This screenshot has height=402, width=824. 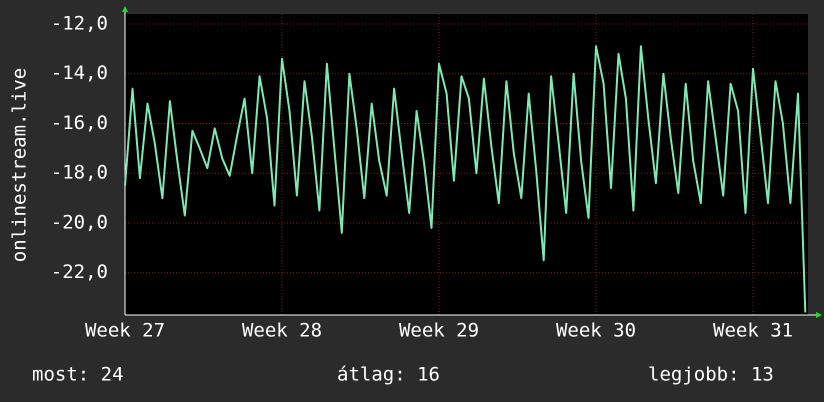 I want to click on footer-stat: átlag: 16, so click(x=388, y=375).